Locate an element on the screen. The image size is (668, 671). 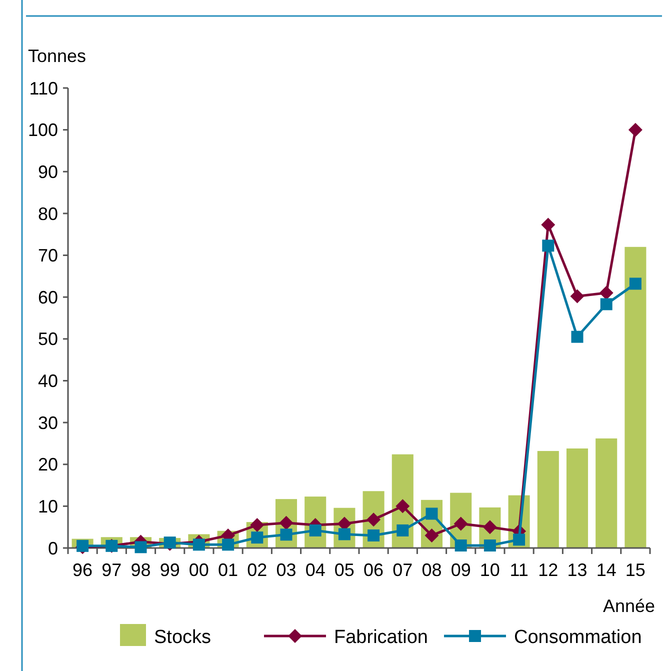
y-tick-label: 20 is located at coordinates (48, 464).